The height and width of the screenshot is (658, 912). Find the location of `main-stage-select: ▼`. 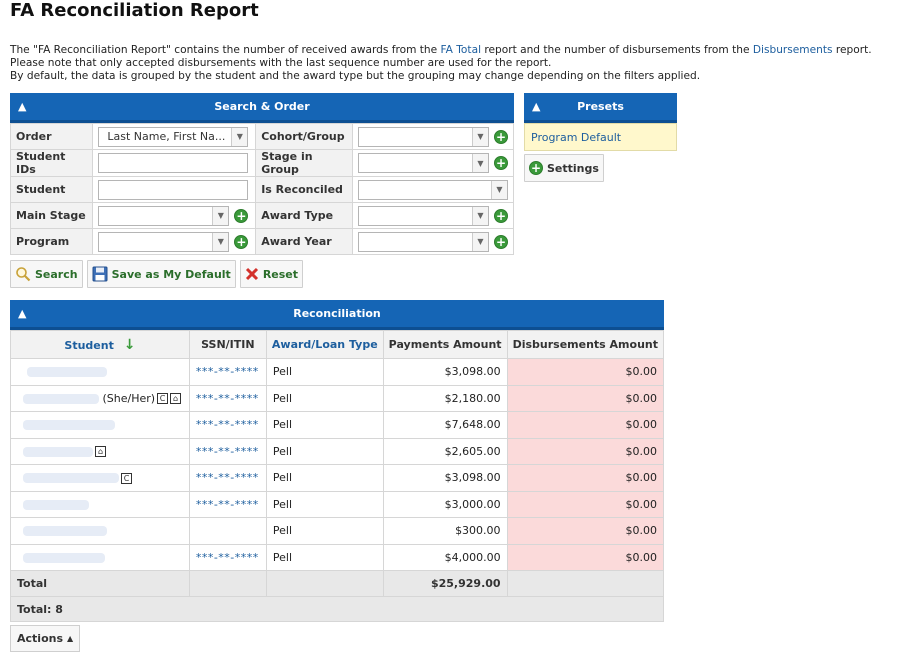

main-stage-select: ▼ is located at coordinates (164, 215).